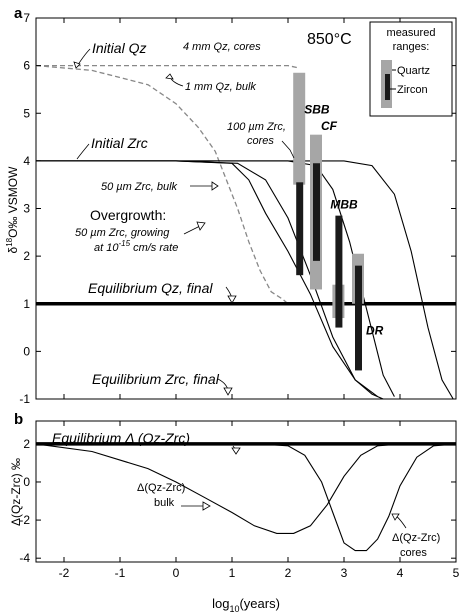 The width and height of the screenshot is (461, 615). What do you see at coordinates (150, 288) in the screenshot?
I see `annotation-eq-qz: Equilibrium Qz, final` at bounding box center [150, 288].